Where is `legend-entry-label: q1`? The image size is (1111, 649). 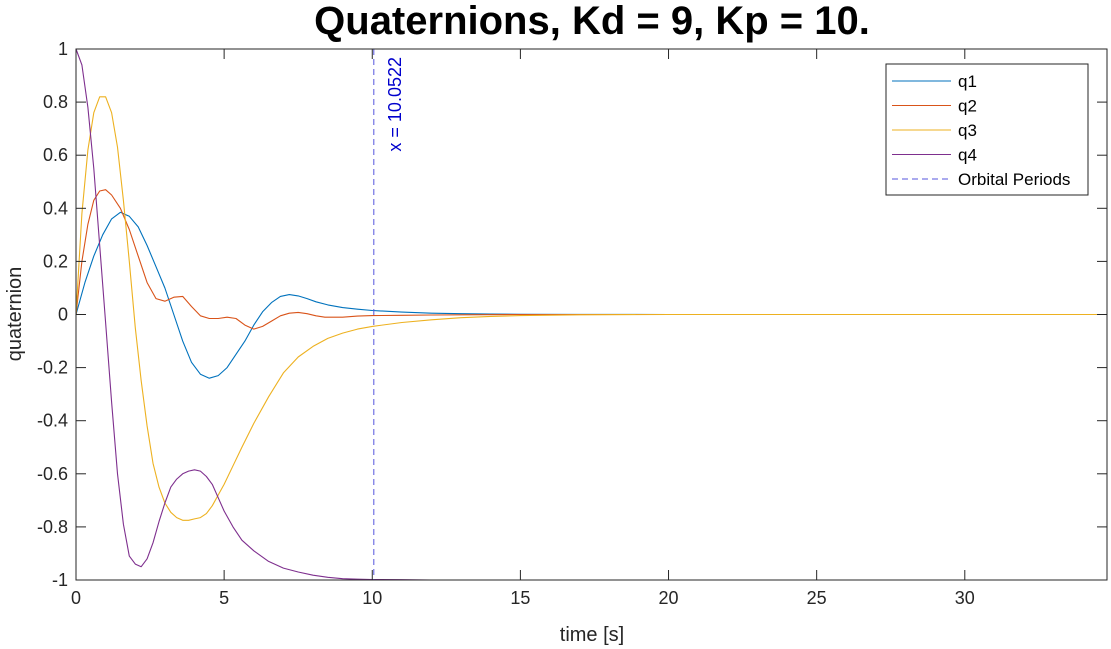 legend-entry-label: q1 is located at coordinates (967, 81).